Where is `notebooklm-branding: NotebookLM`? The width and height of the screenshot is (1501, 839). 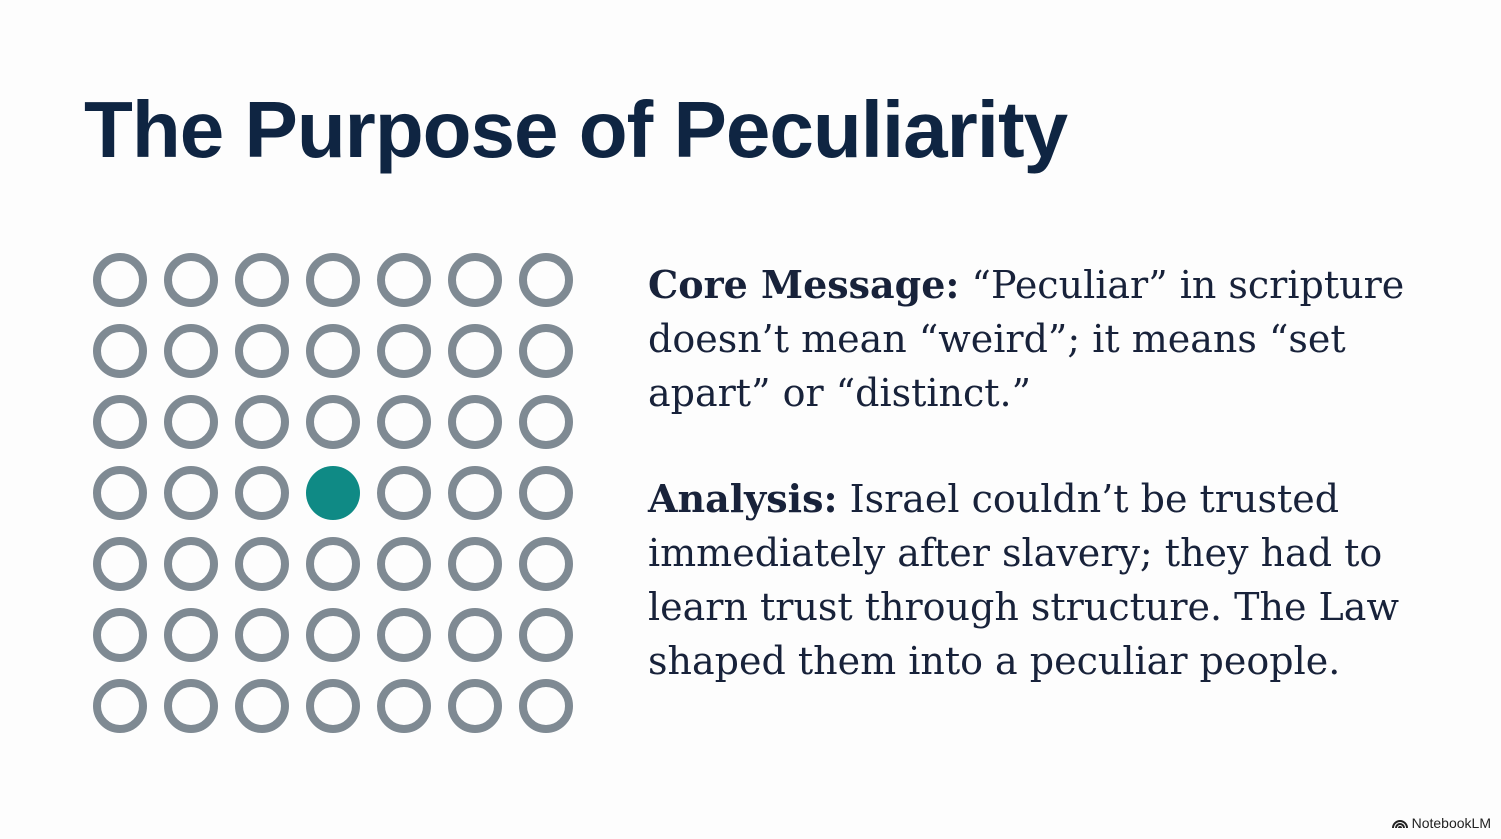
notebooklm-branding: NotebookLM is located at coordinates (1441, 823).